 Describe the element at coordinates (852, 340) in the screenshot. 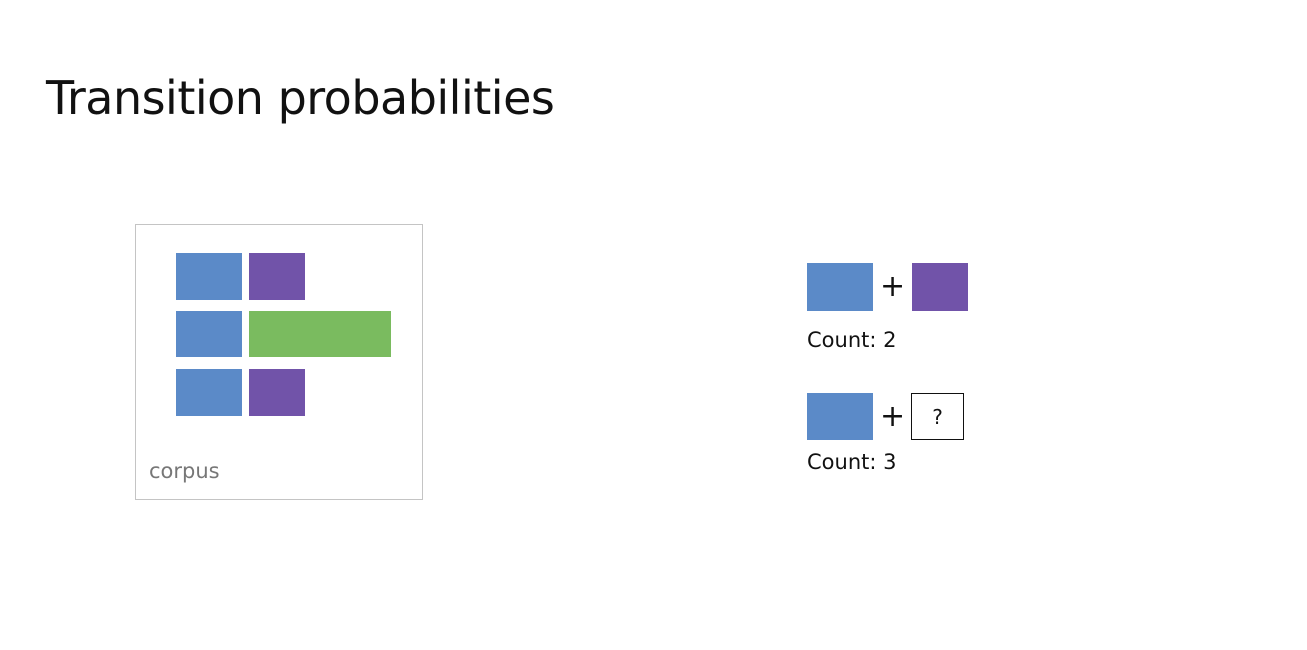

I see `count-label: Count: 2` at that location.